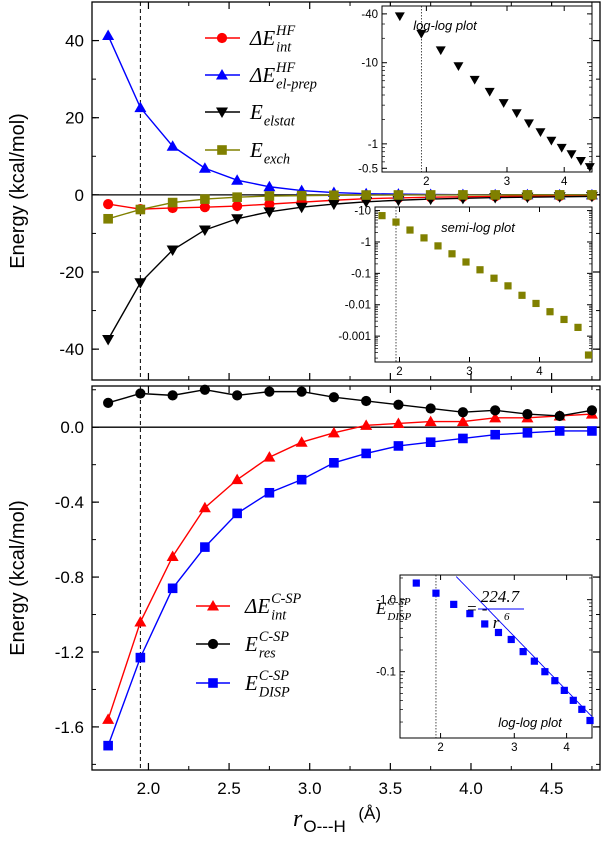 The image size is (606, 842). Describe the element at coordinates (74, 41) in the screenshot. I see `y-tick-label: 40` at that location.